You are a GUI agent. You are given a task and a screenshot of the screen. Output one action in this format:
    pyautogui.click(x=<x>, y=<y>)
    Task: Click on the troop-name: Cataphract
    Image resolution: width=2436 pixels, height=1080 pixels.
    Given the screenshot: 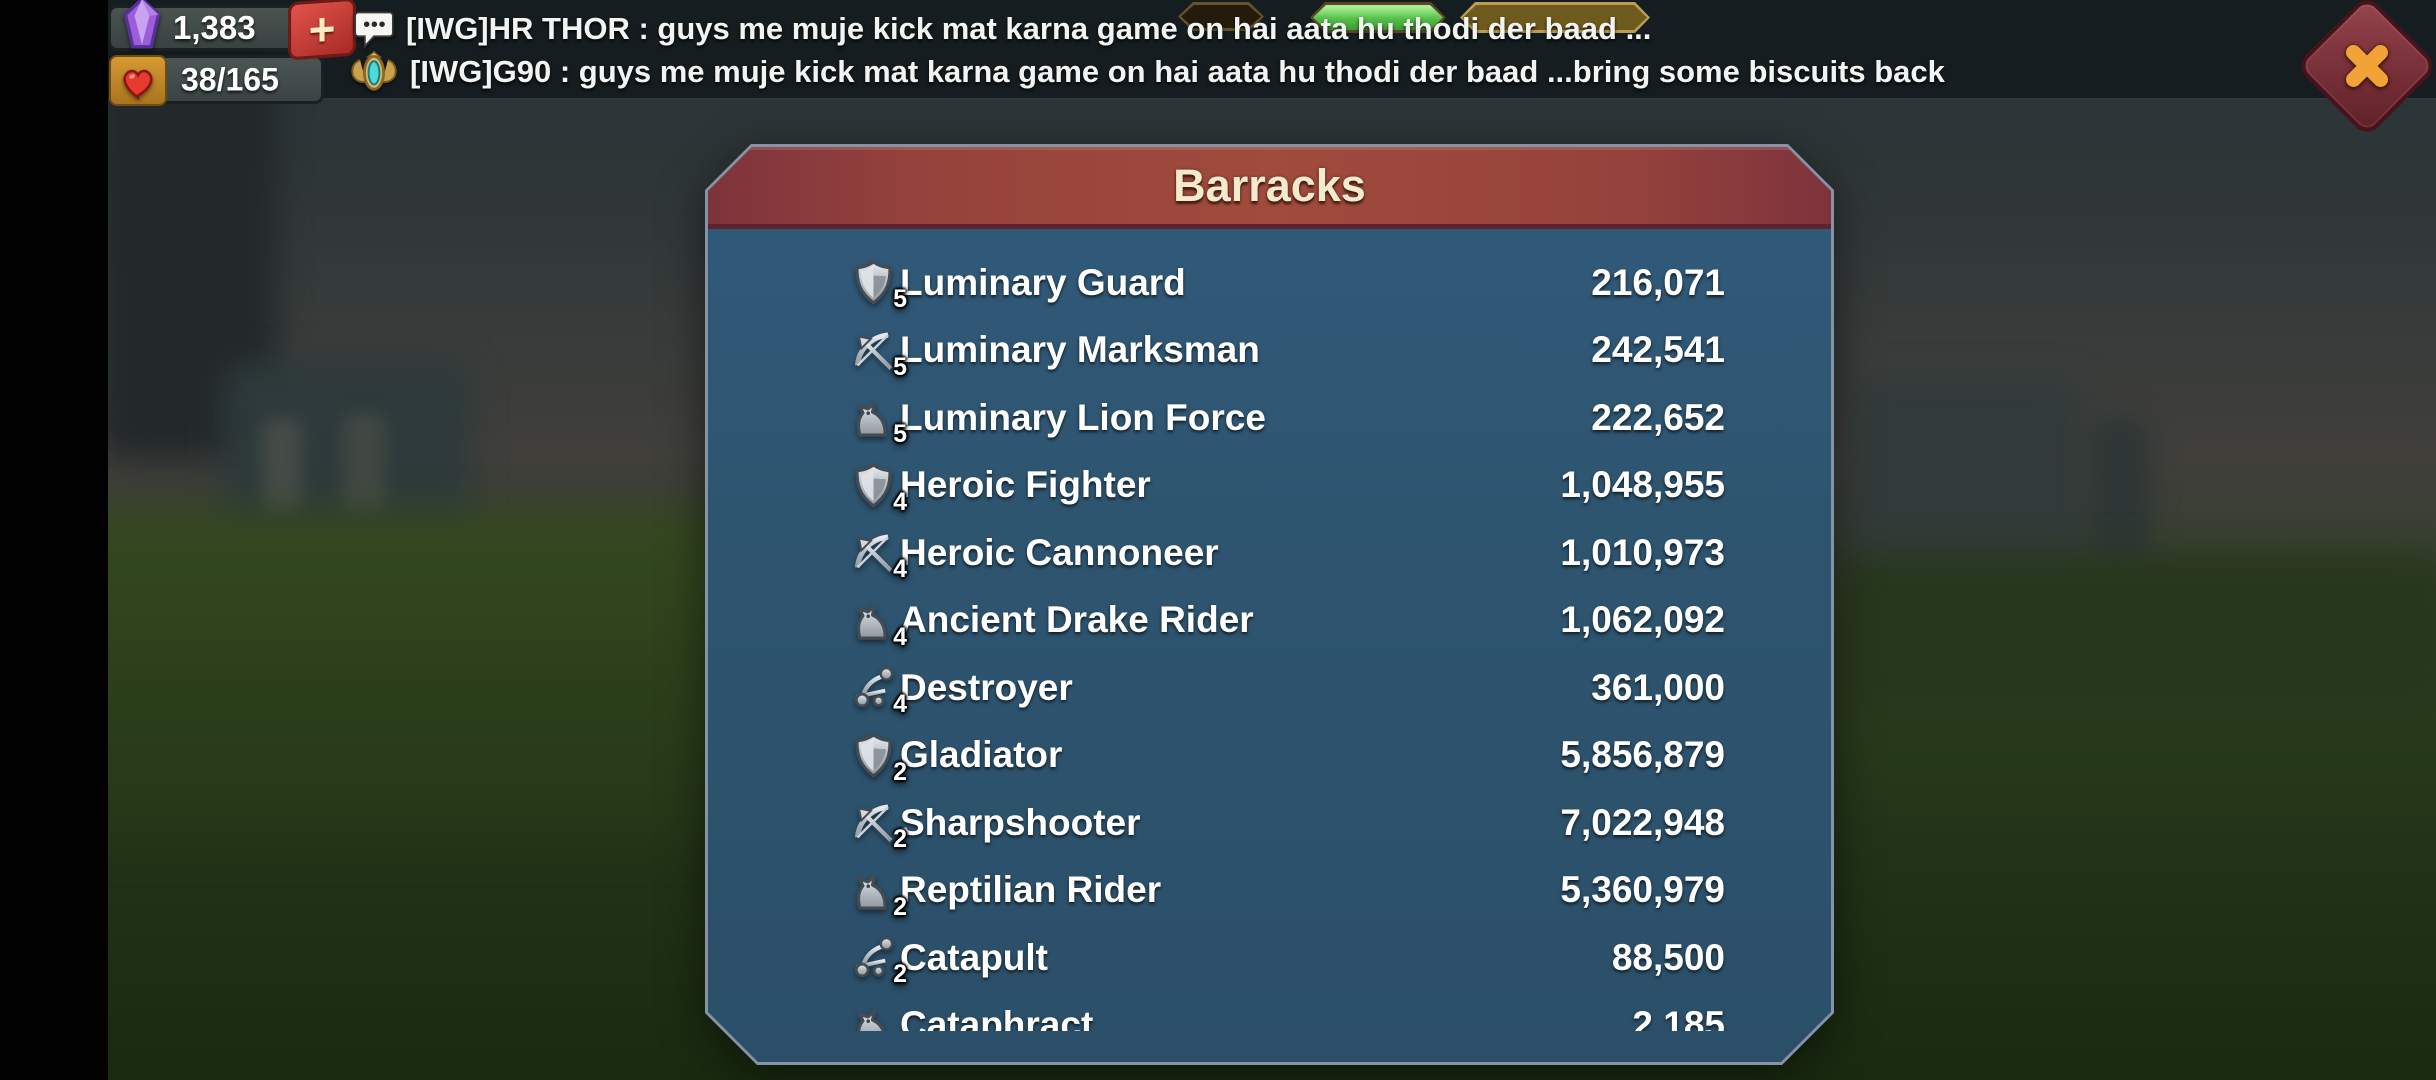 What is the action you would take?
    pyautogui.click(x=997, y=1017)
    